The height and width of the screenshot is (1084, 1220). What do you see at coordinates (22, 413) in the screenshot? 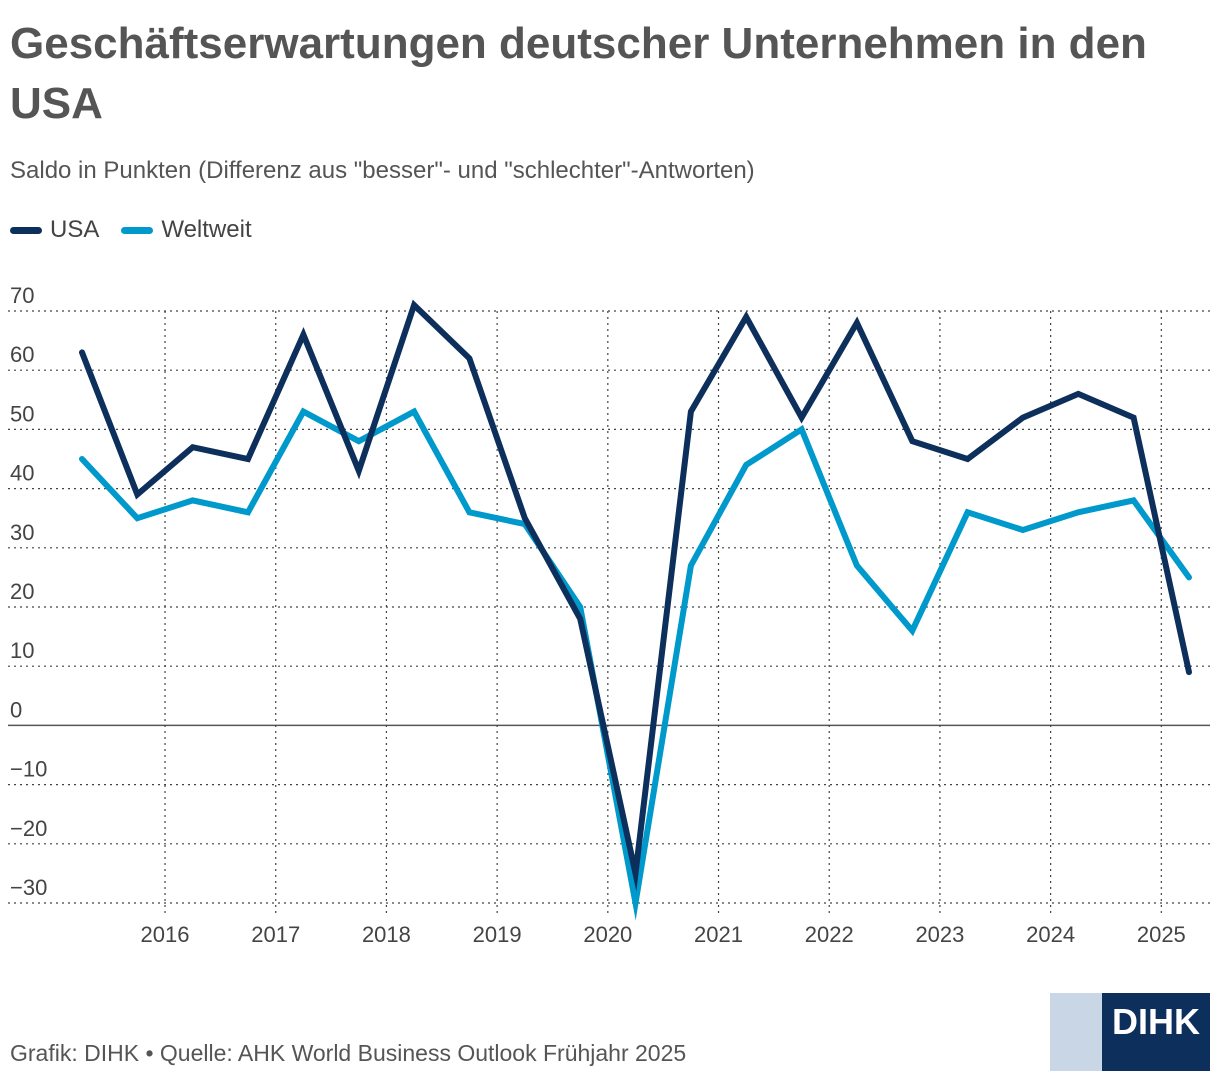
I see `y-tick-label: 50` at bounding box center [22, 413].